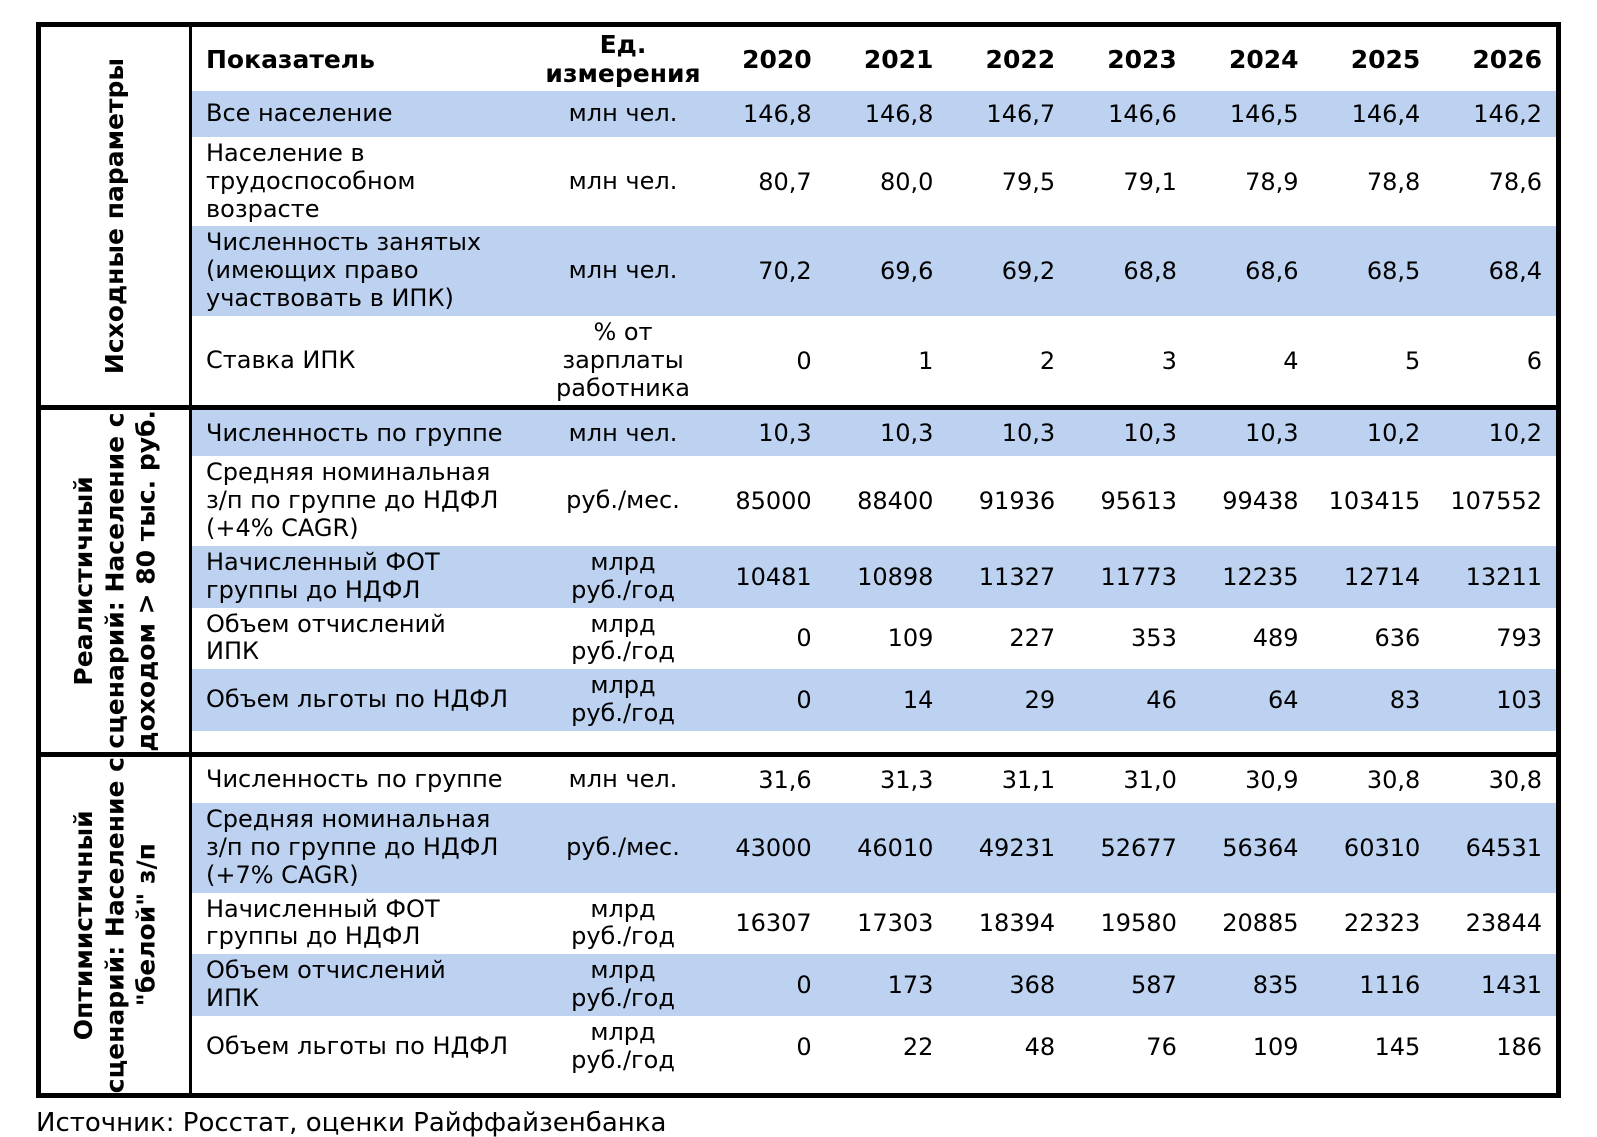 The image size is (1597, 1137). Describe the element at coordinates (1397, 638) in the screenshot. I see `row-value: 636` at that location.